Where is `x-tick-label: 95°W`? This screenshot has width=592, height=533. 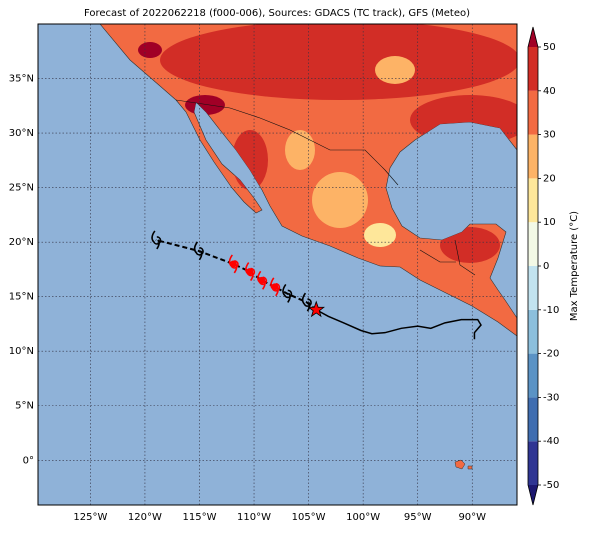 x-tick-label: 95°W is located at coordinates (418, 517).